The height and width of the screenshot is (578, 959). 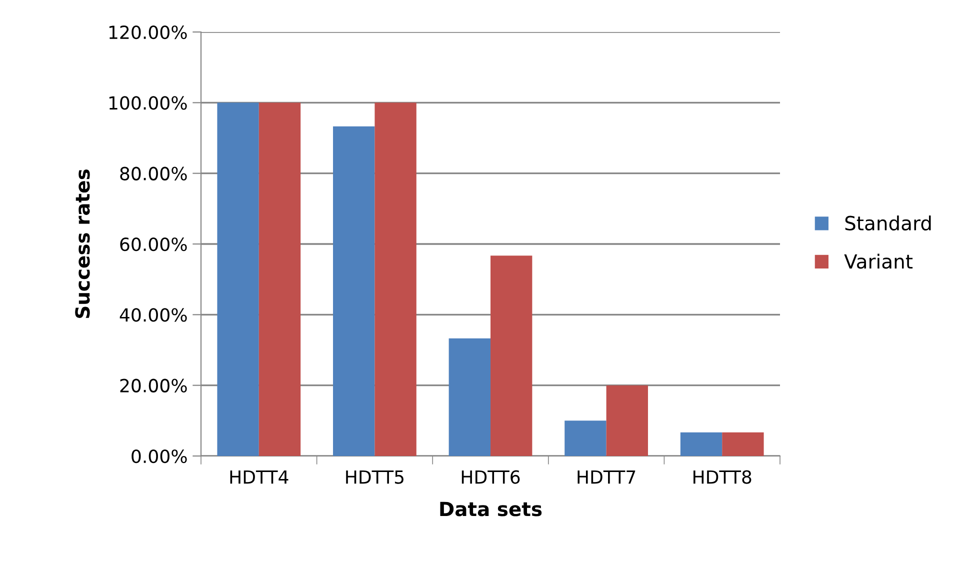 What do you see at coordinates (878, 261) in the screenshot?
I see `legend-label: Variant` at bounding box center [878, 261].